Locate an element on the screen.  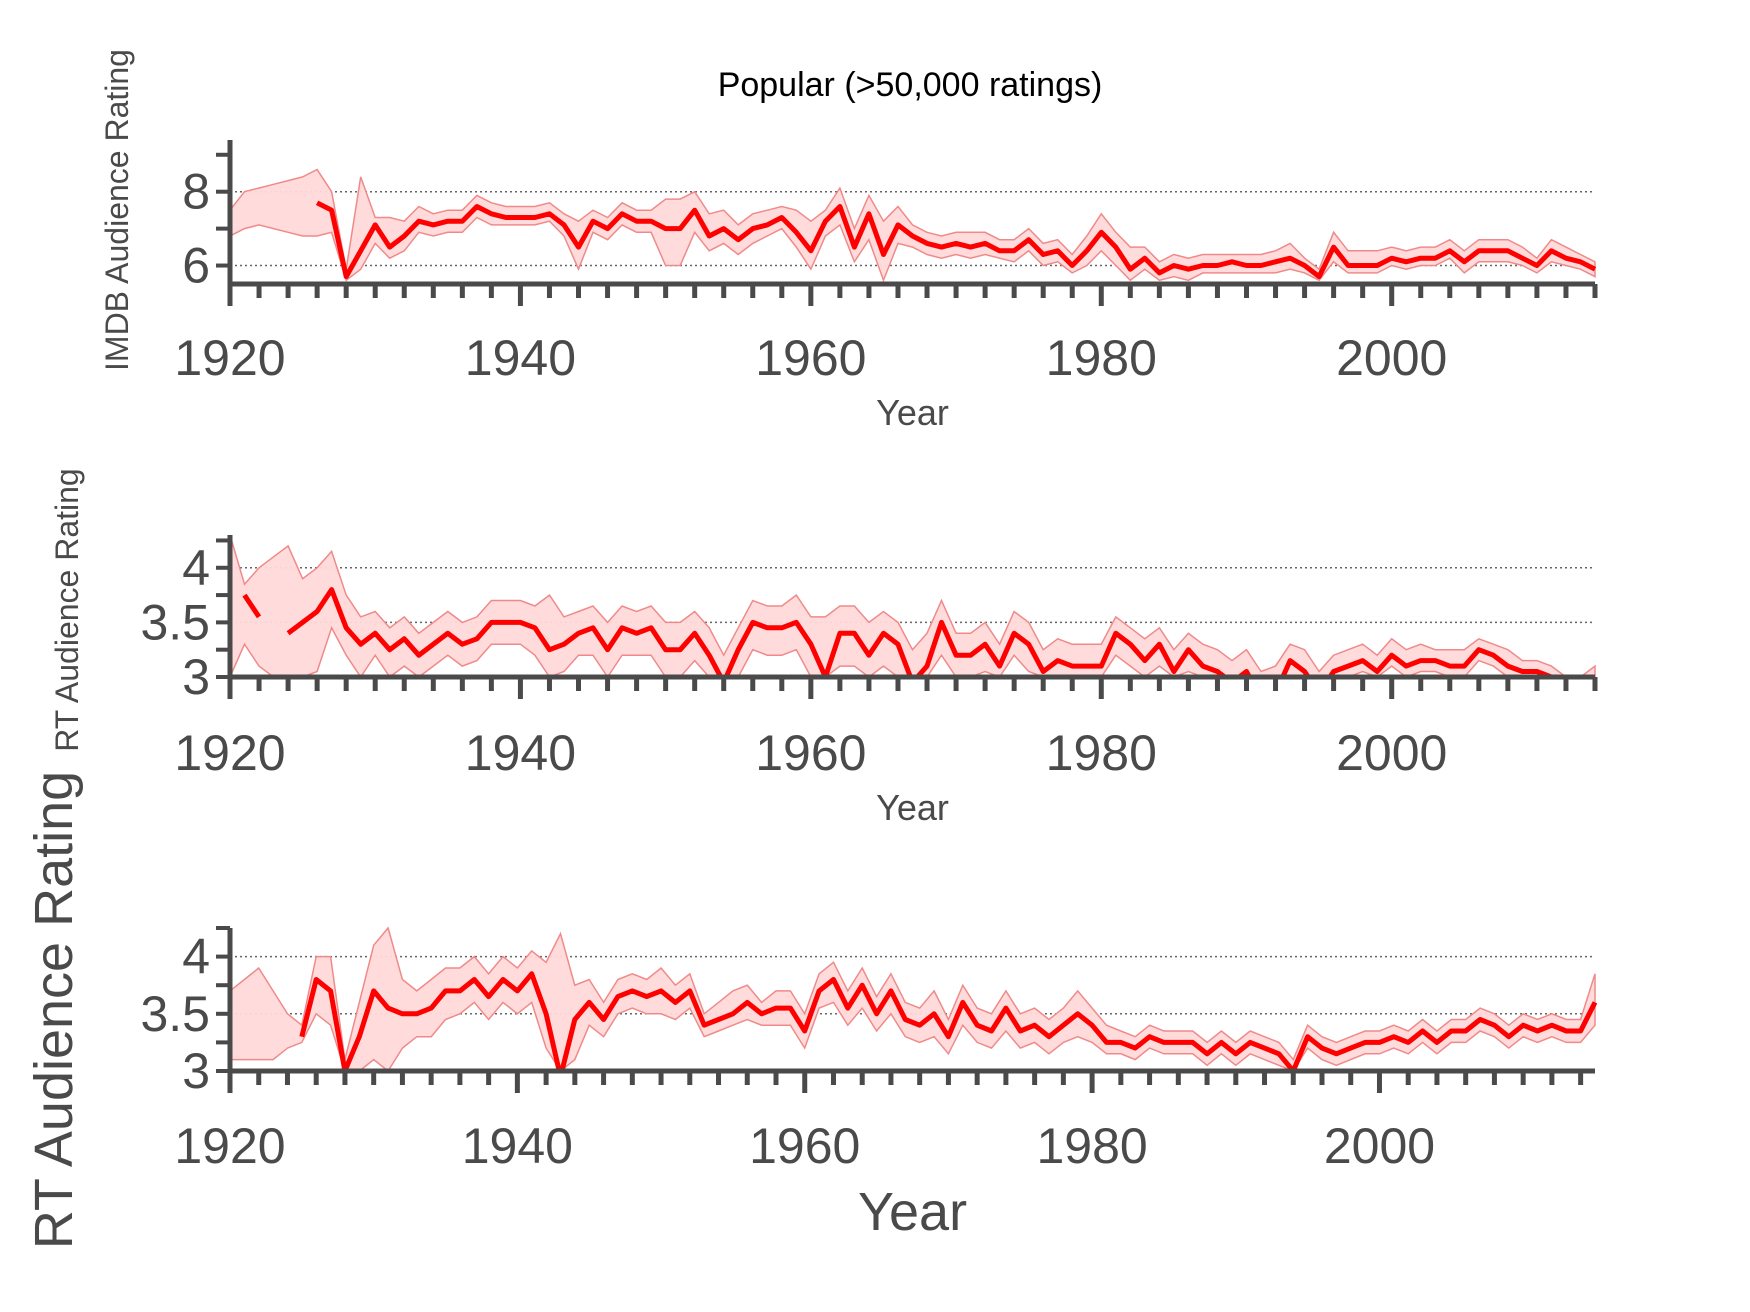
y-tick-label: 6 is located at coordinates (196, 266).